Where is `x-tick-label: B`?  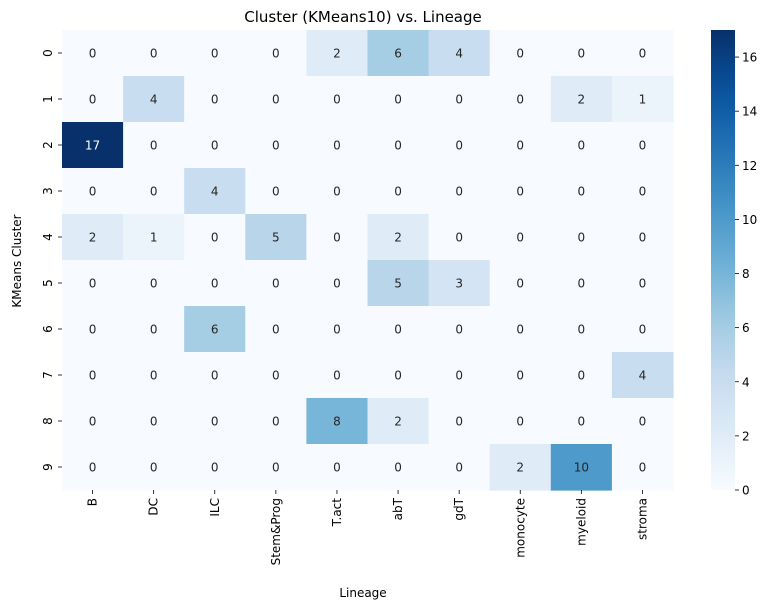 x-tick-label: B is located at coordinates (93, 502).